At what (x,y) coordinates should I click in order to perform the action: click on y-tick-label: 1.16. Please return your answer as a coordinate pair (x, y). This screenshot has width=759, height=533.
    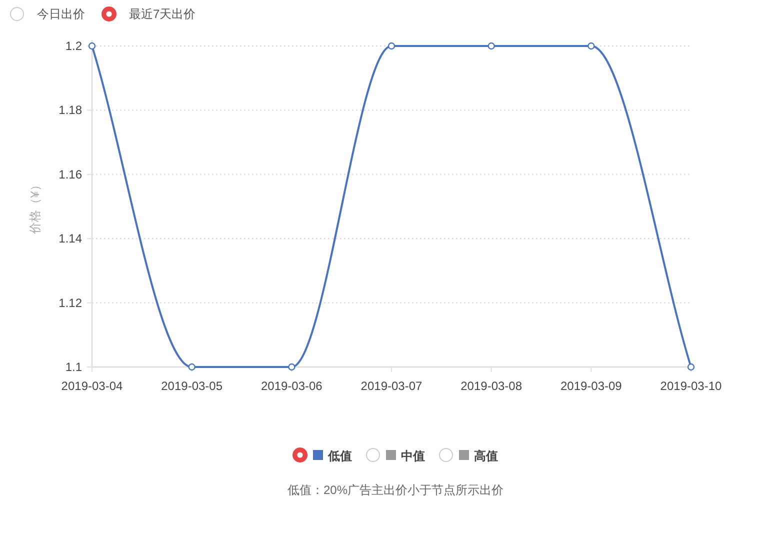
    Looking at the image, I should click on (70, 174).